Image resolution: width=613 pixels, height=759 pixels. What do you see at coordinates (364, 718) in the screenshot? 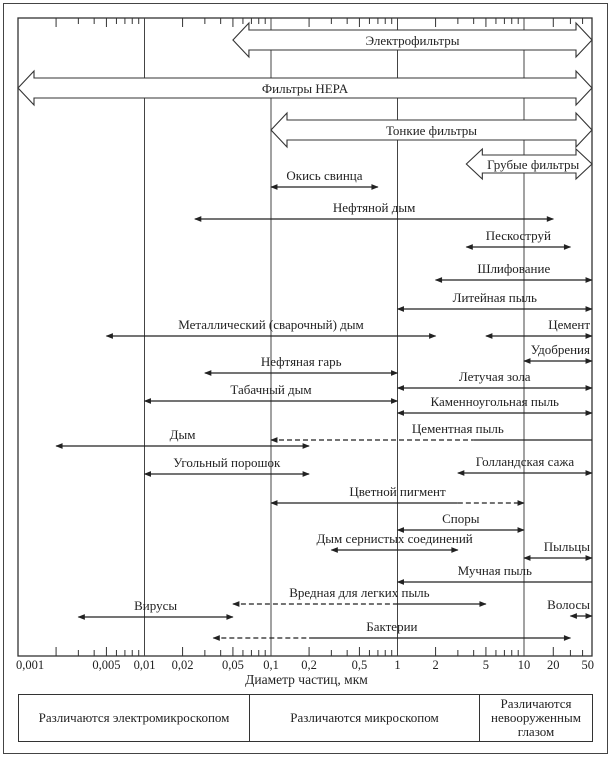
I see `visibility-microscope: Различаются микроскопом` at bounding box center [364, 718].